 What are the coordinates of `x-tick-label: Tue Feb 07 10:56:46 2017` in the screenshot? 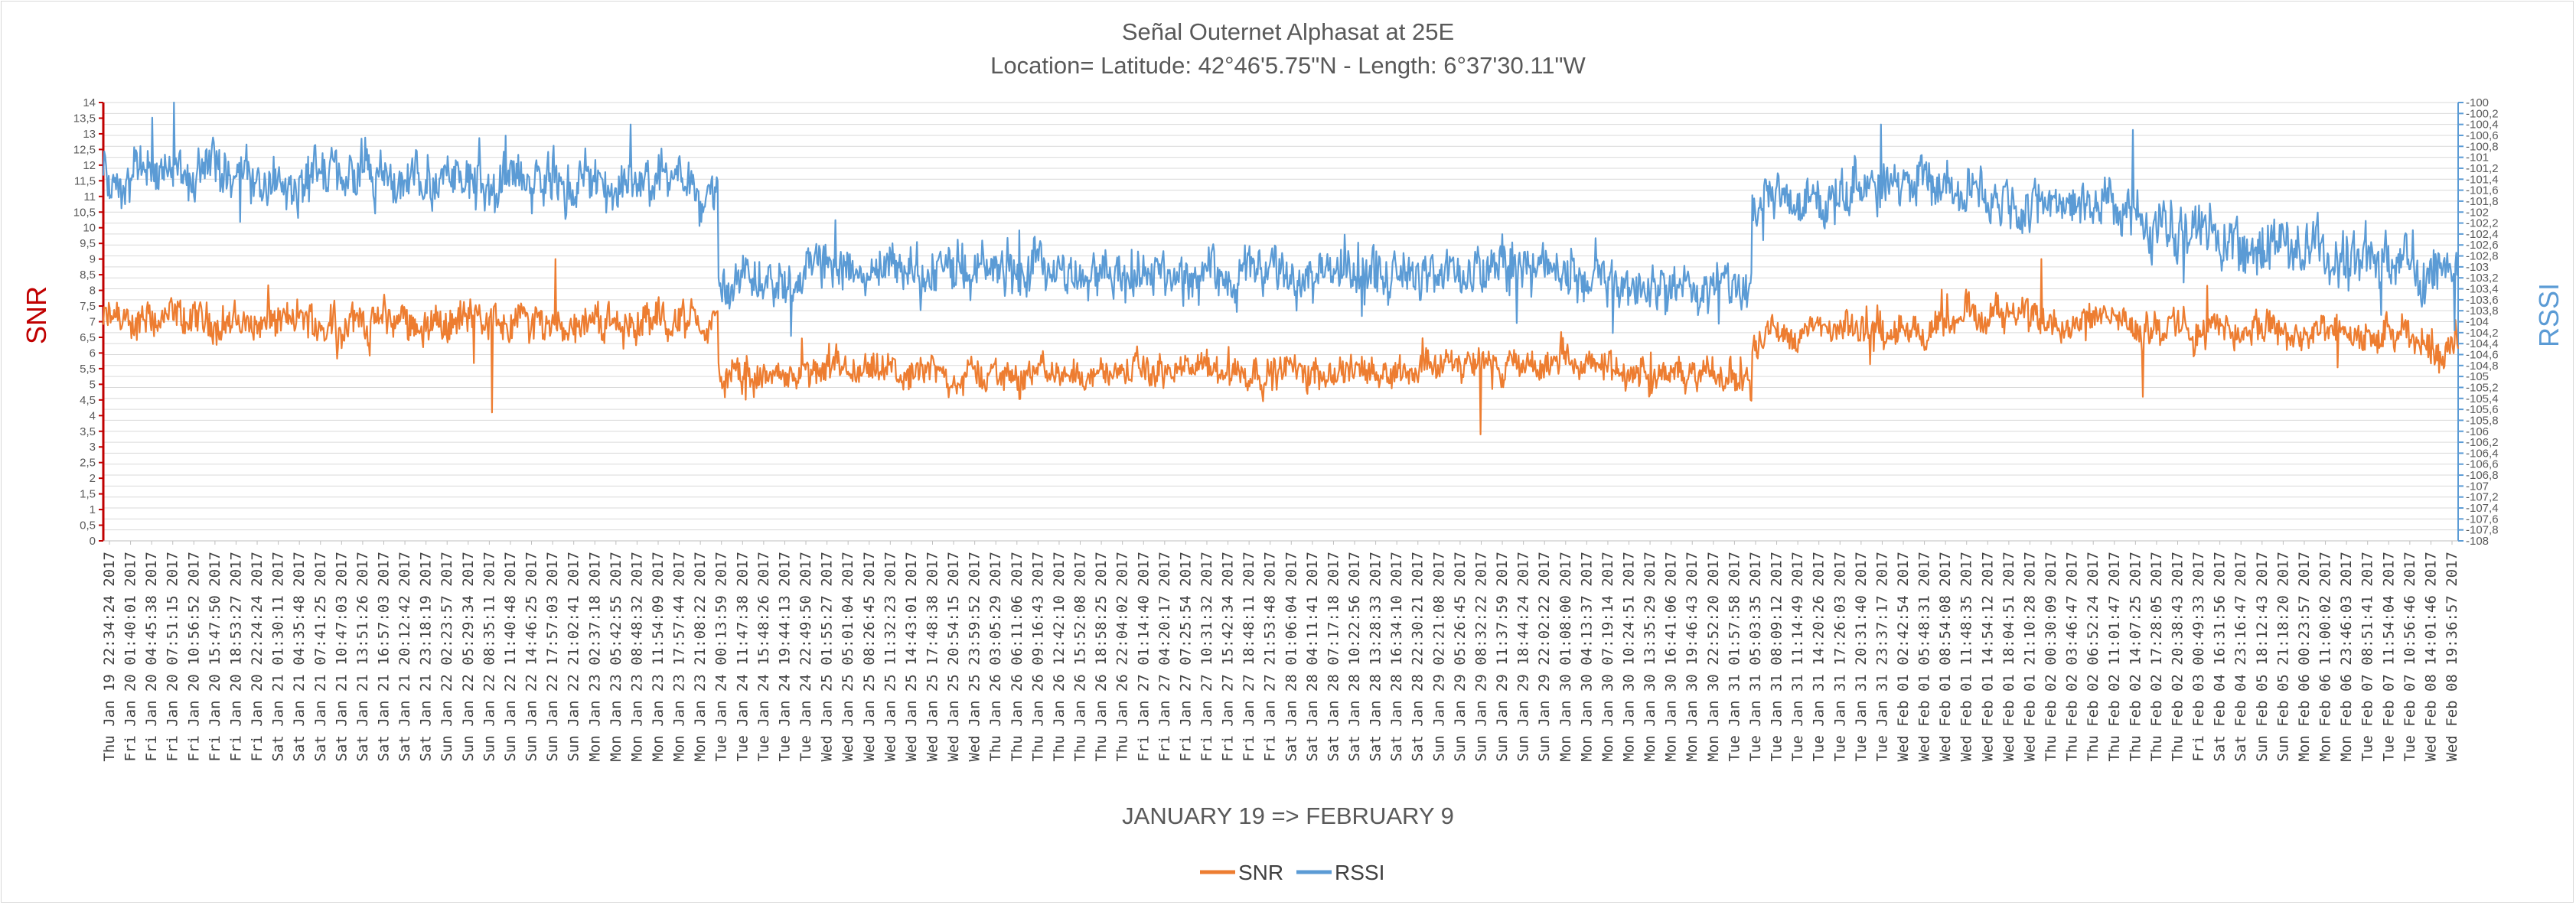 It's located at (2410, 657).